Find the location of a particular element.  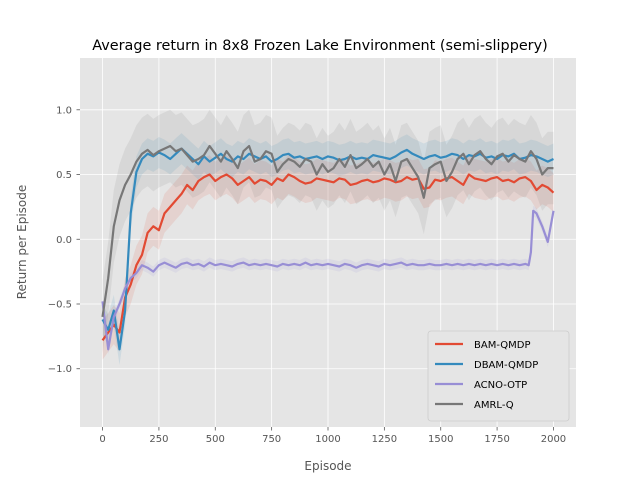

y-axis-ticks: −1.0 −0.5 0.0 0.5 1.0 is located at coordinates (64, 240).